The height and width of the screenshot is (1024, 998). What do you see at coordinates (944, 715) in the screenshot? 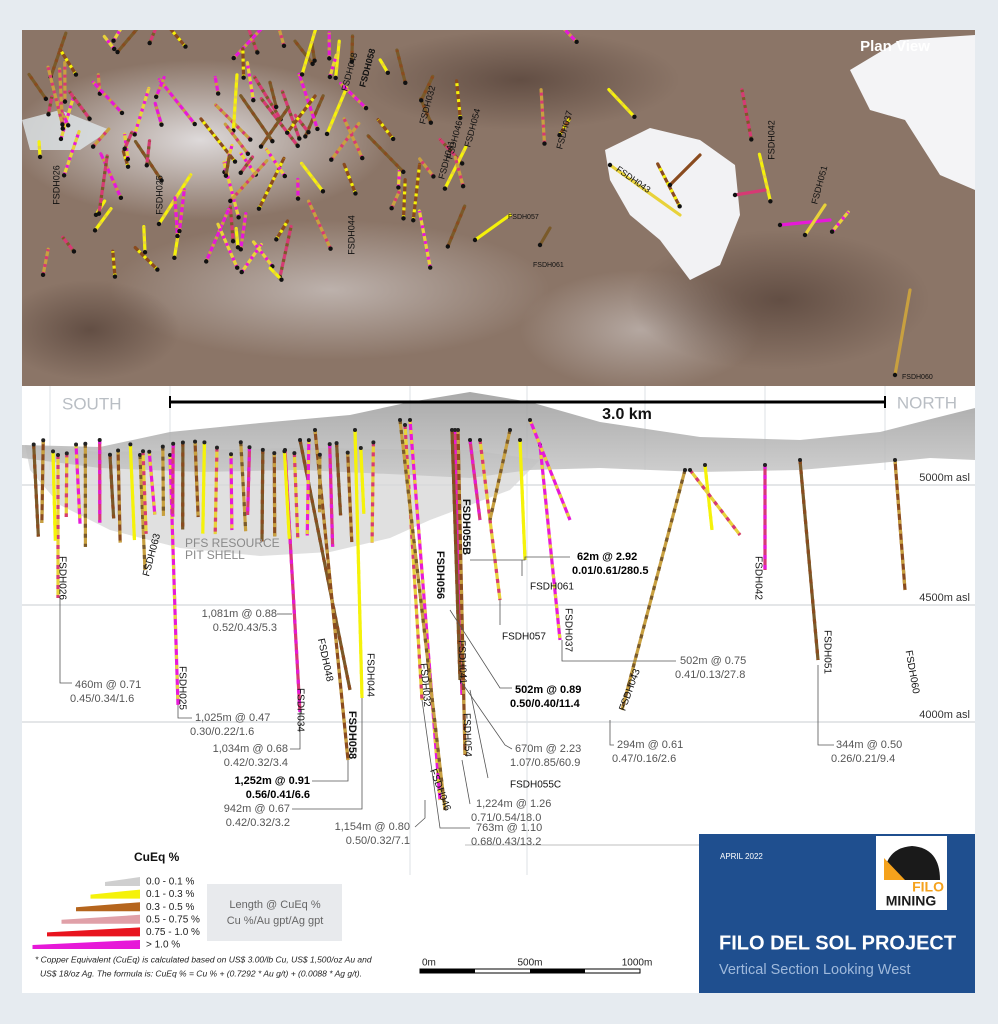
I see `elevation-label: 4000m asl` at bounding box center [944, 715].